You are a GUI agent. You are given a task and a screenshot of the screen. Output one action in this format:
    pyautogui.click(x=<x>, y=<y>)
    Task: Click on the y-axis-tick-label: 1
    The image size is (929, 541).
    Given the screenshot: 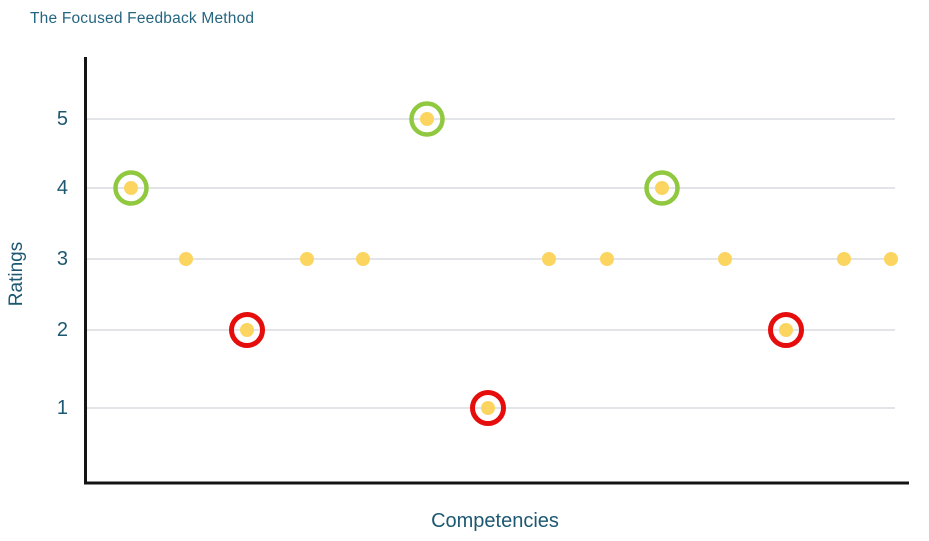 What is the action you would take?
    pyautogui.click(x=62, y=408)
    